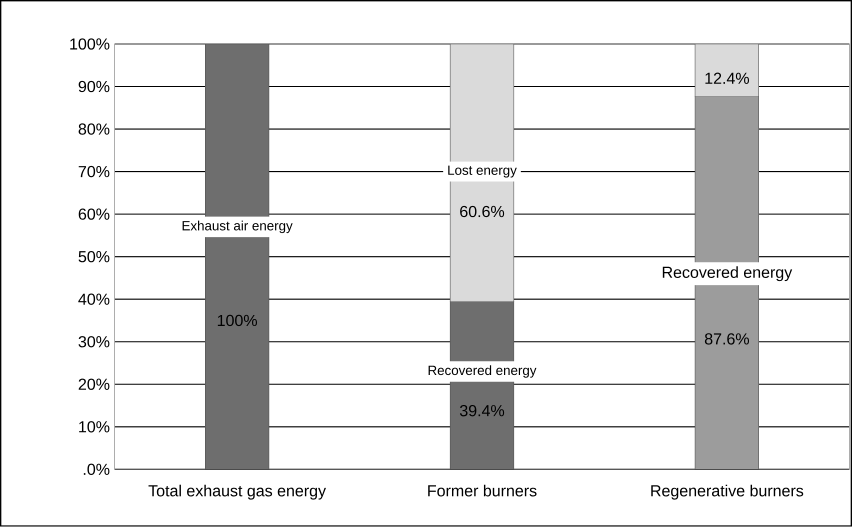 Image resolution: width=852 pixels, height=527 pixels. Describe the element at coordinates (237, 320) in the screenshot. I see `data-label: 100%` at that location.